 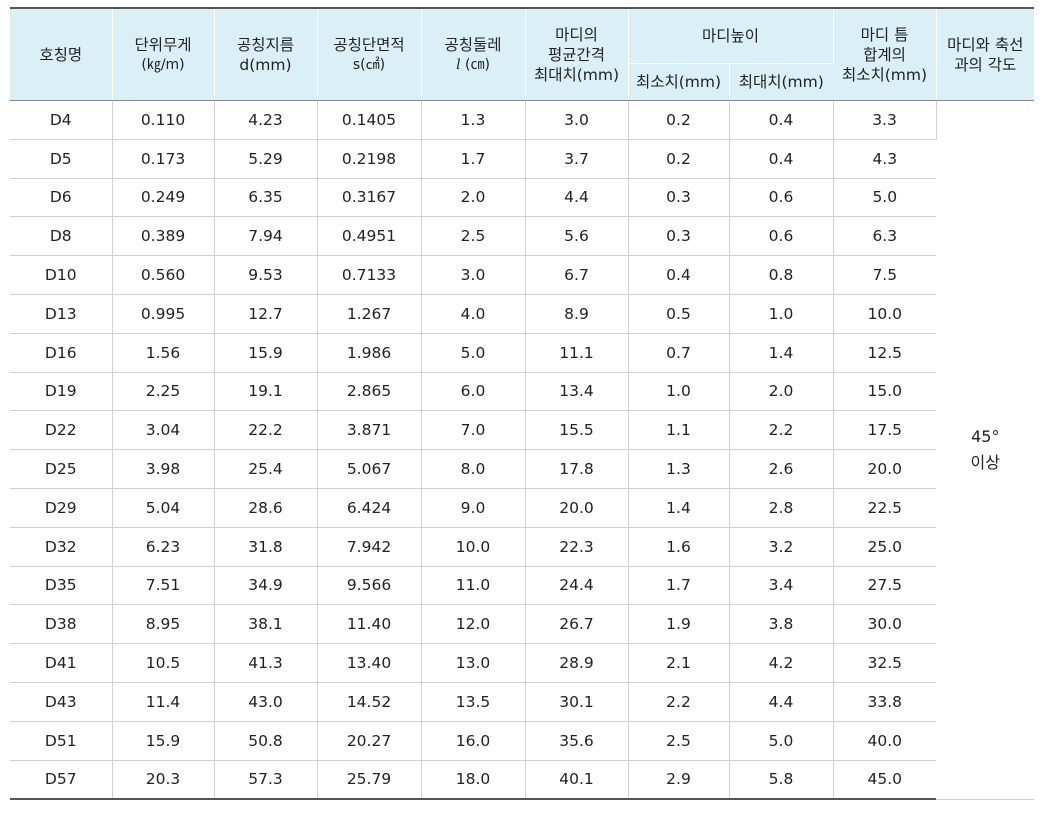 What do you see at coordinates (885, 547) in the screenshot?
I see `cell-rib-gap: 25.0` at bounding box center [885, 547].